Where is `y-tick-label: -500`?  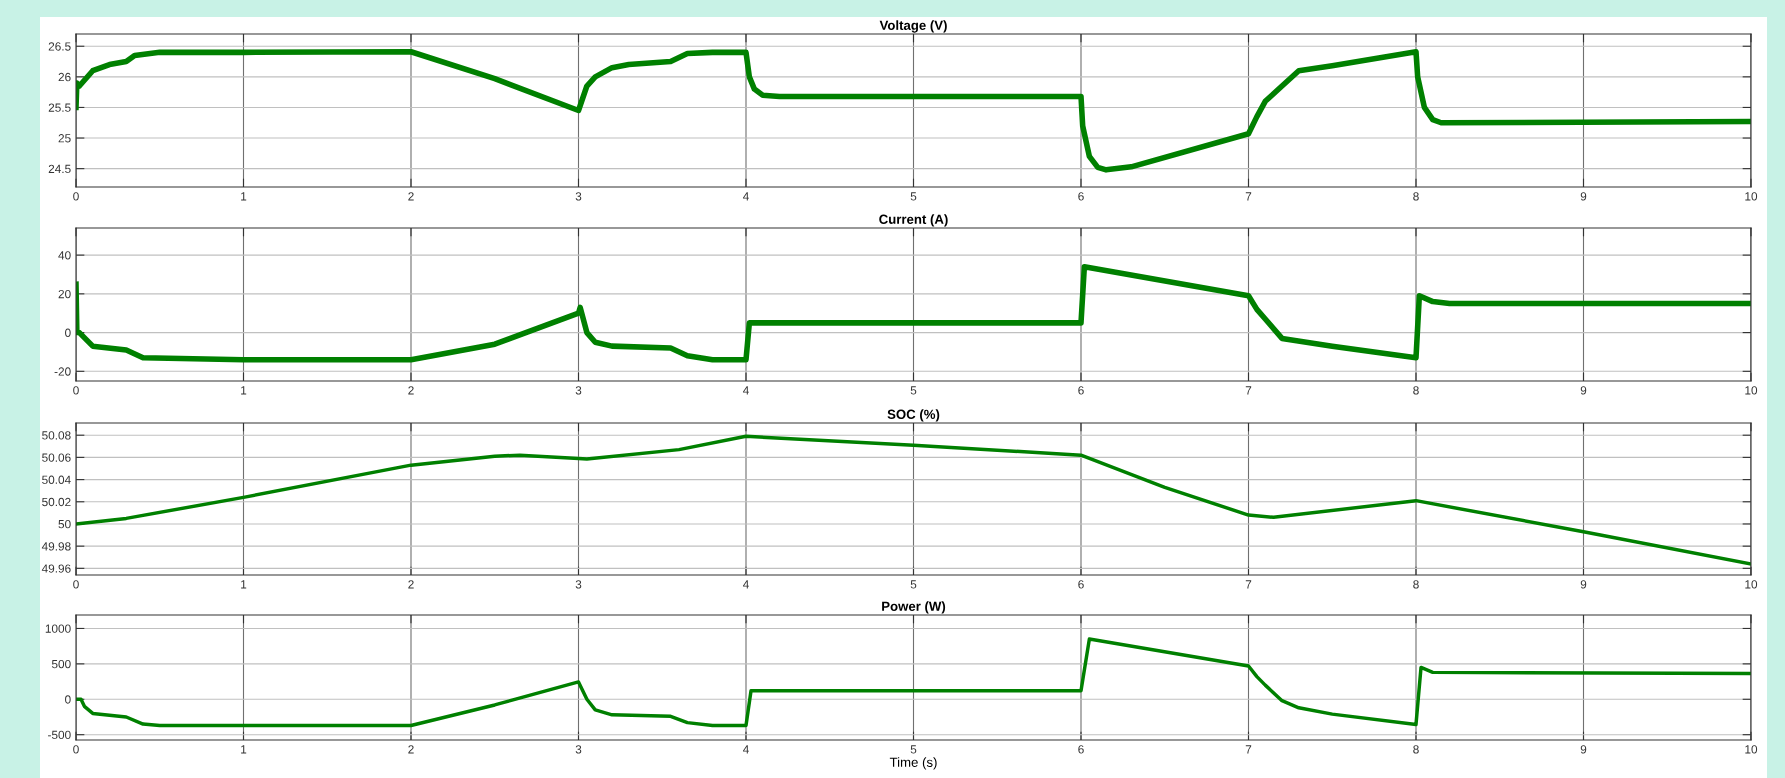 y-tick-label: -500 is located at coordinates (59, 735).